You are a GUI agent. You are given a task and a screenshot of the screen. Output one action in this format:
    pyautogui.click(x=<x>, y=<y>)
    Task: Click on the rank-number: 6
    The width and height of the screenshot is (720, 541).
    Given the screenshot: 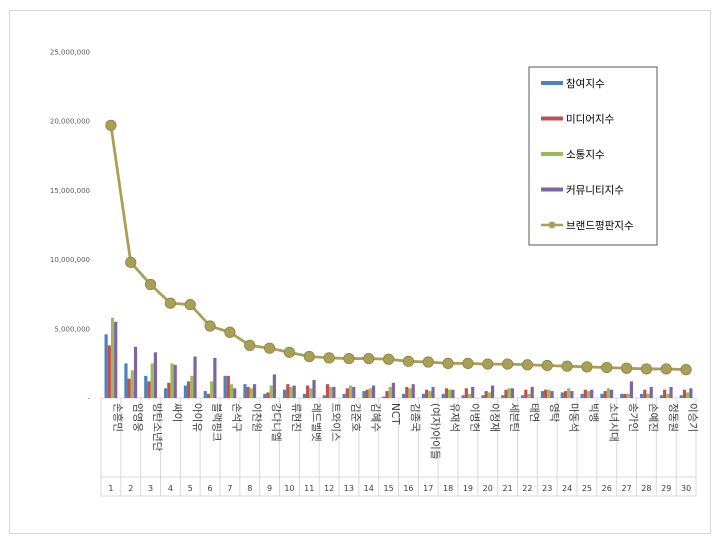 What is the action you would take?
    pyautogui.click(x=210, y=488)
    